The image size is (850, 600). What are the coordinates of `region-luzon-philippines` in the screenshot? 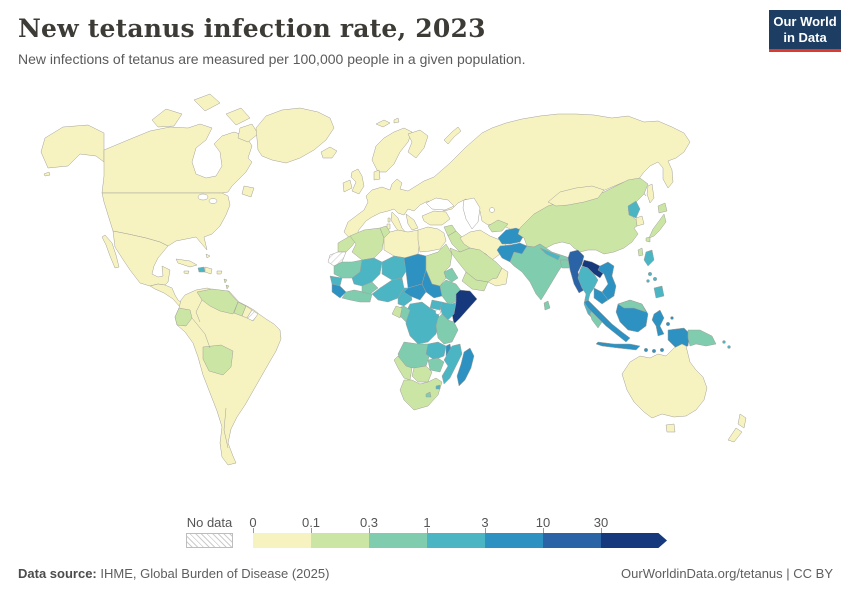 It's located at (649, 258).